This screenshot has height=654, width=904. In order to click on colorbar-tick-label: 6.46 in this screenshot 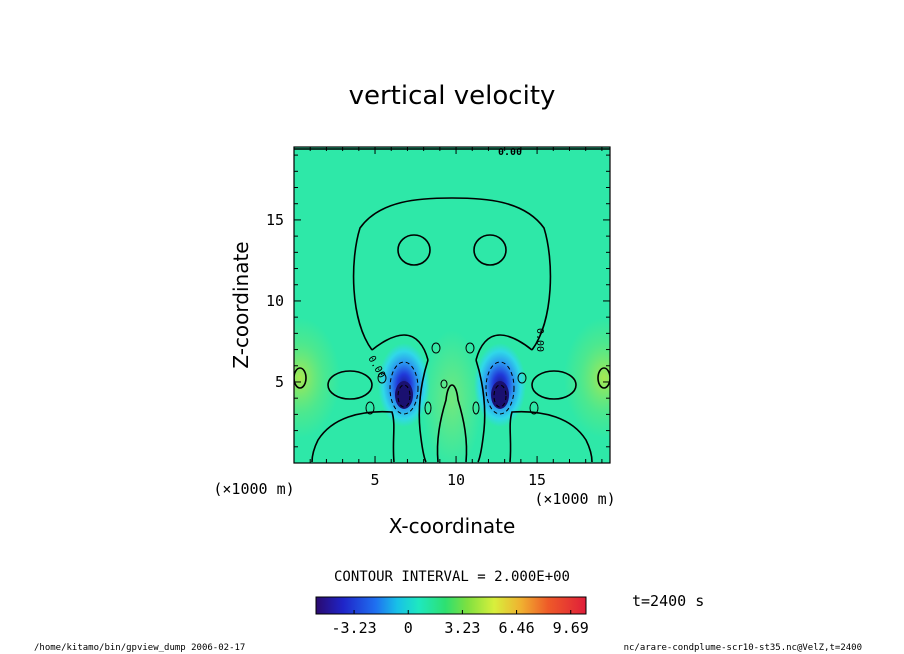, I will do `click(517, 628)`.